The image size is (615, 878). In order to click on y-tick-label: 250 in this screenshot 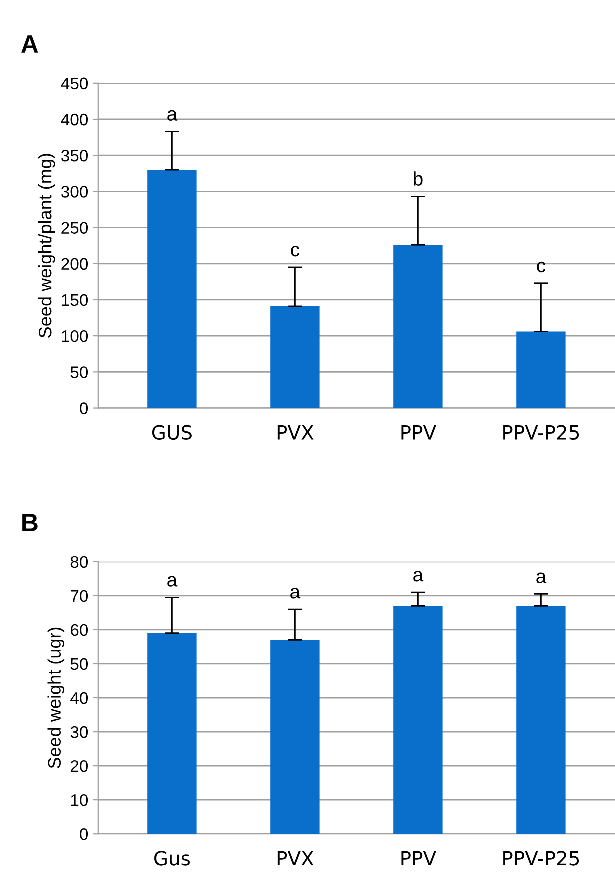, I will do `click(75, 228)`.